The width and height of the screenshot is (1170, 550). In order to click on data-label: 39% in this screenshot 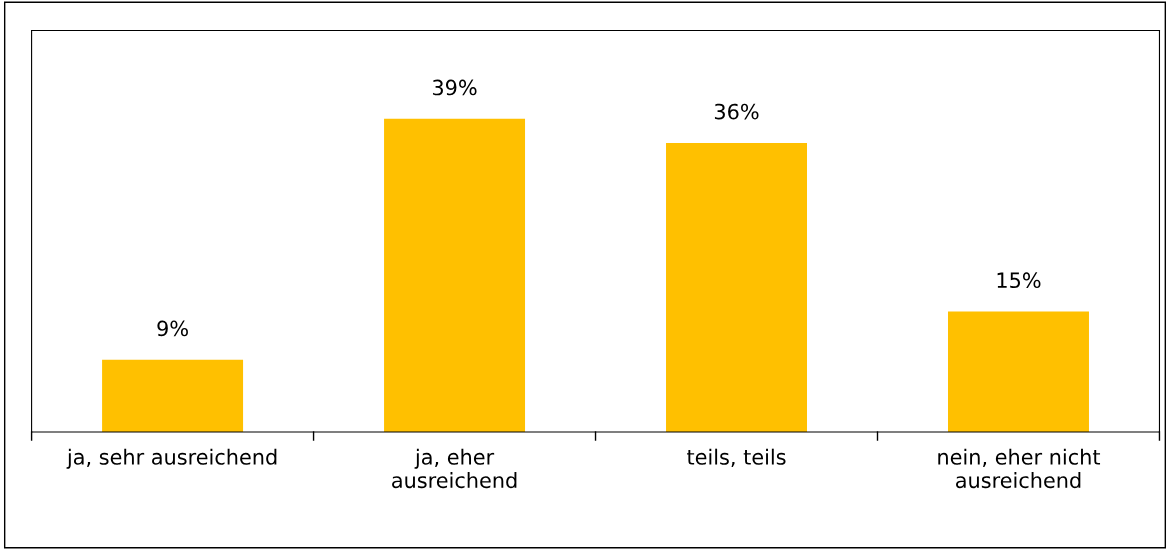, I will do `click(454, 87)`.